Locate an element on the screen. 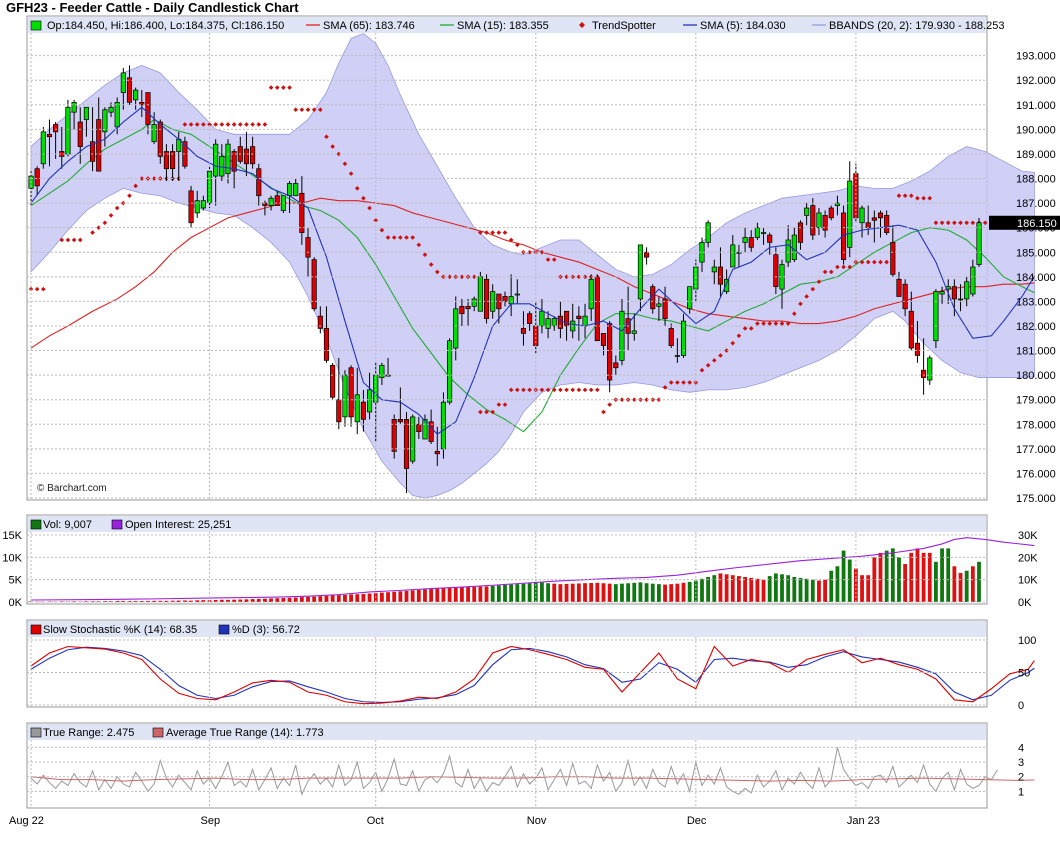 The image size is (1060, 851). volume-tick-label: 5K is located at coordinates (16, 581).